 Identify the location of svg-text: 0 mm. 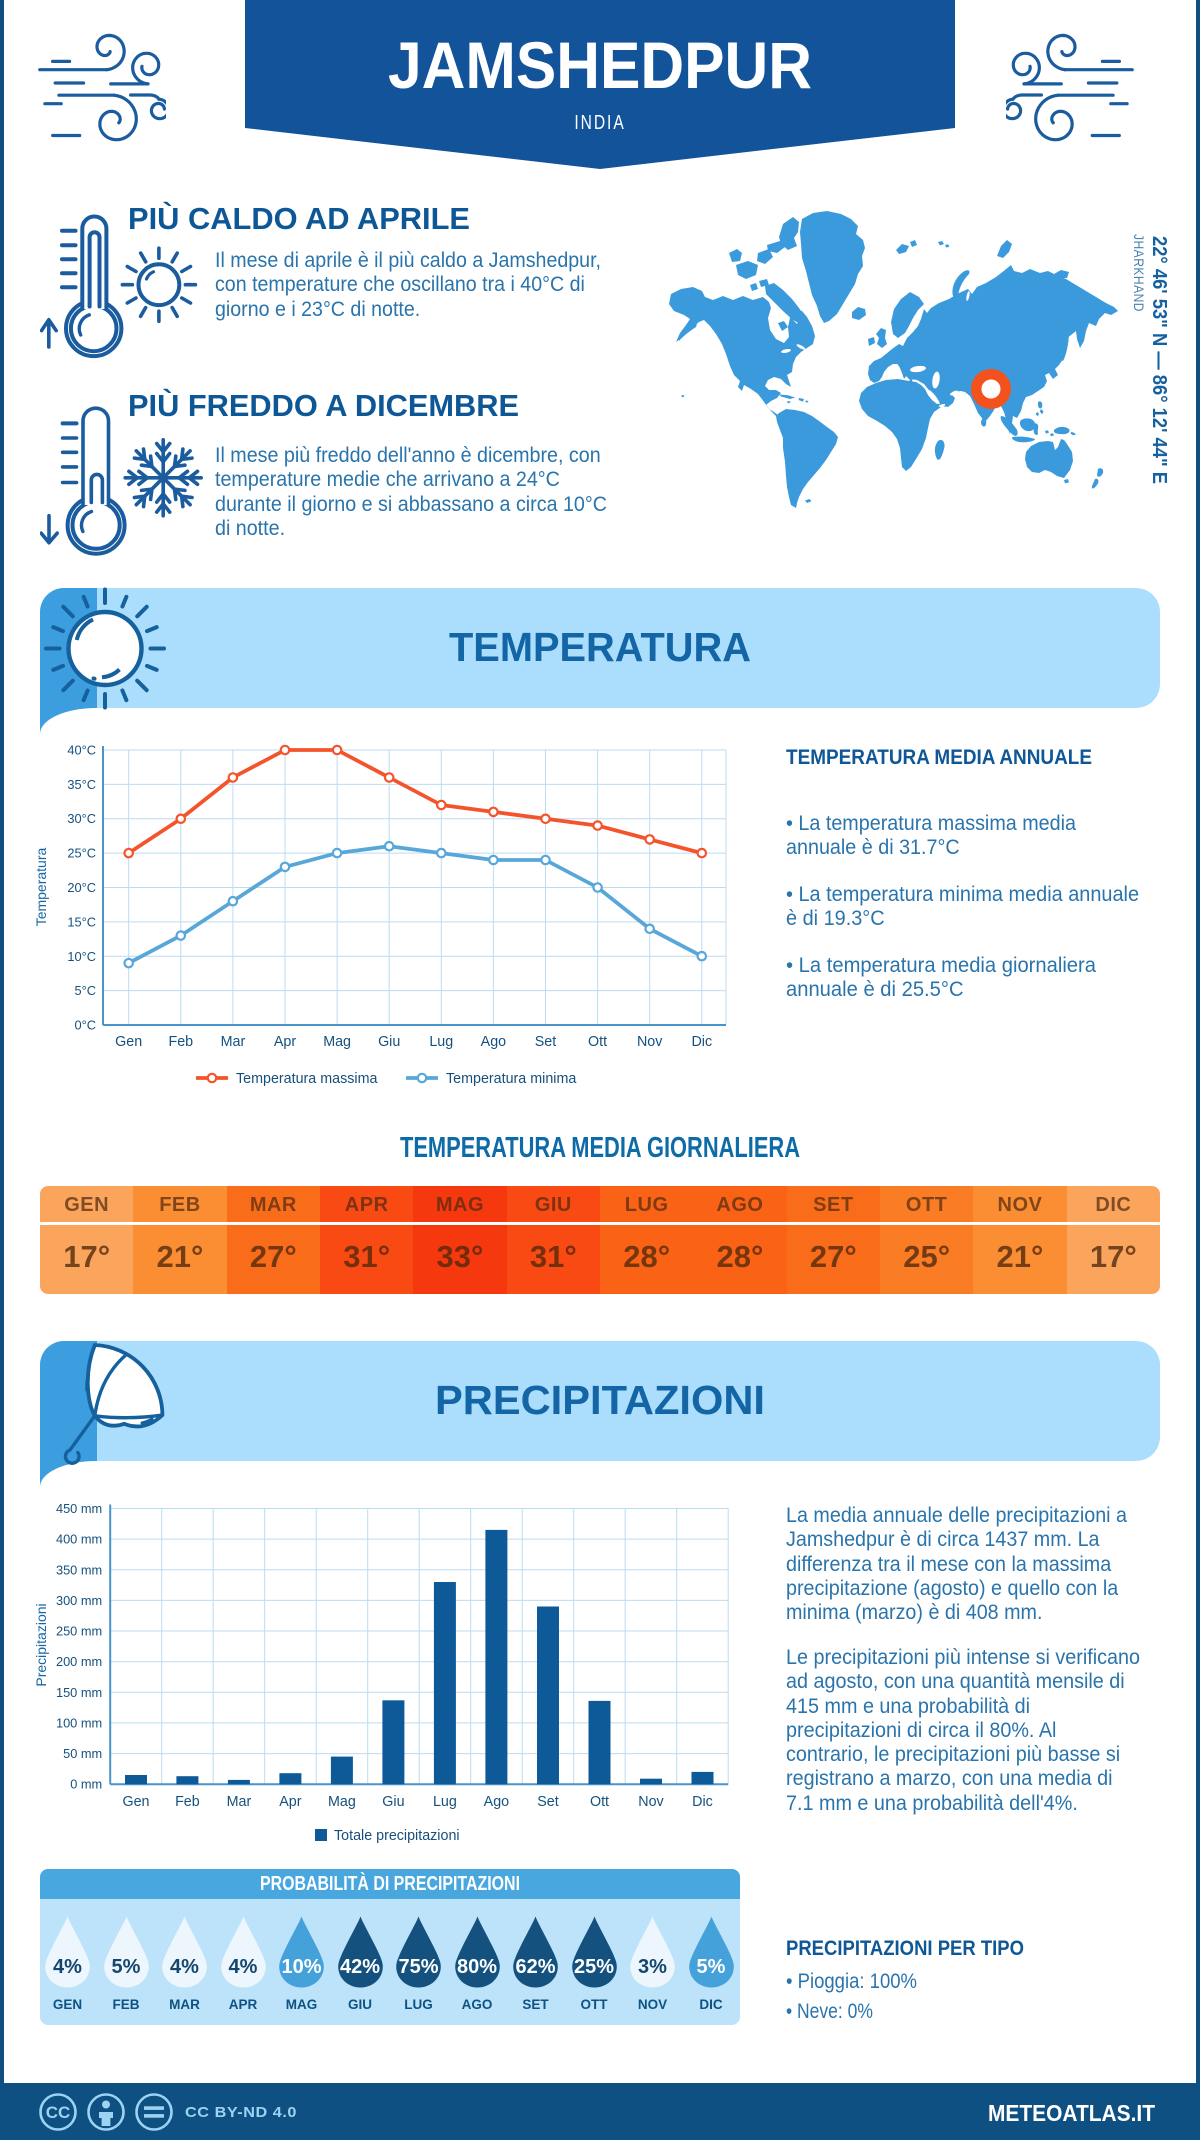
(86, 1784).